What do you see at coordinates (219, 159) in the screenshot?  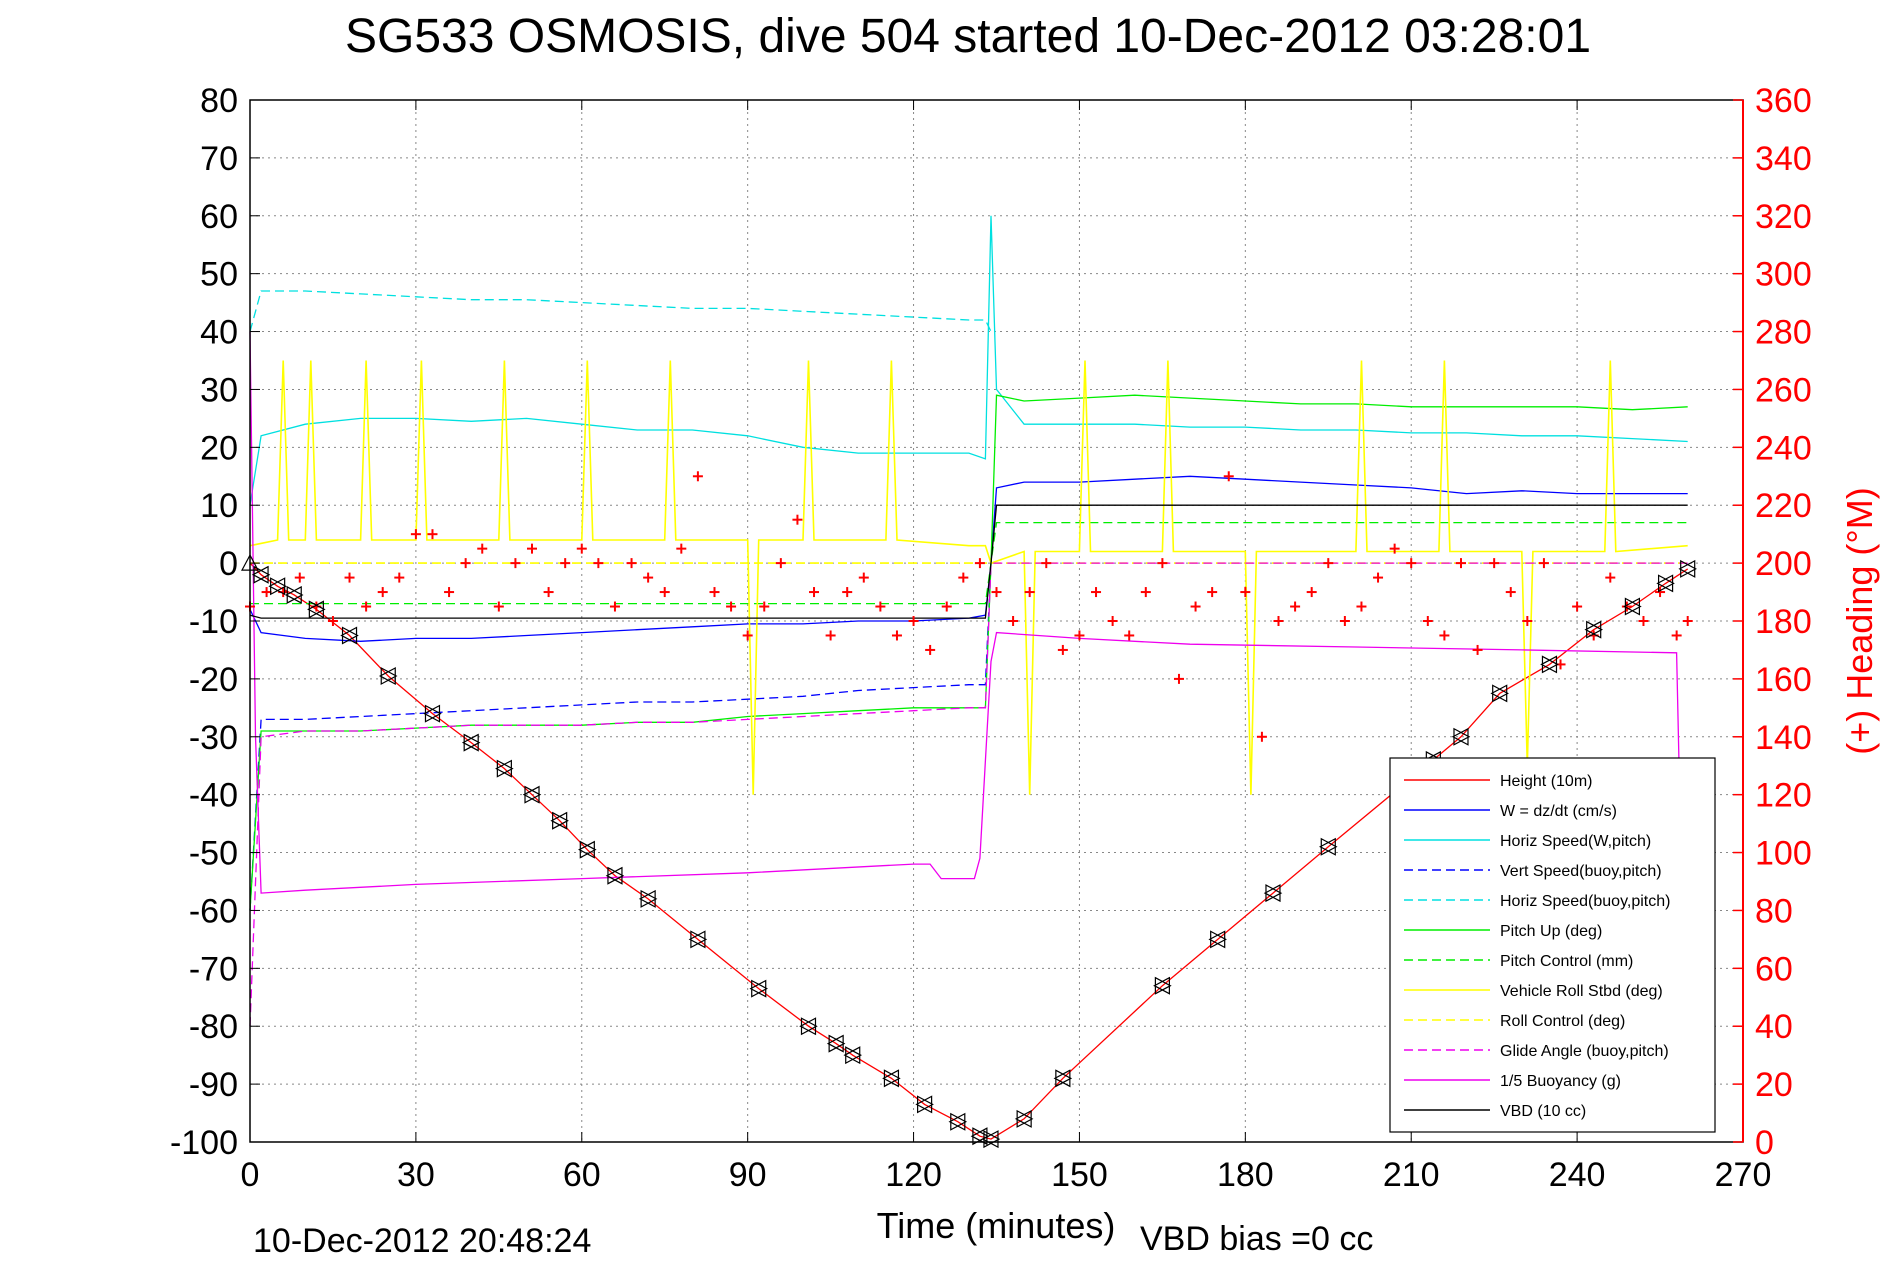 I see `y-tick-label: 70` at bounding box center [219, 159].